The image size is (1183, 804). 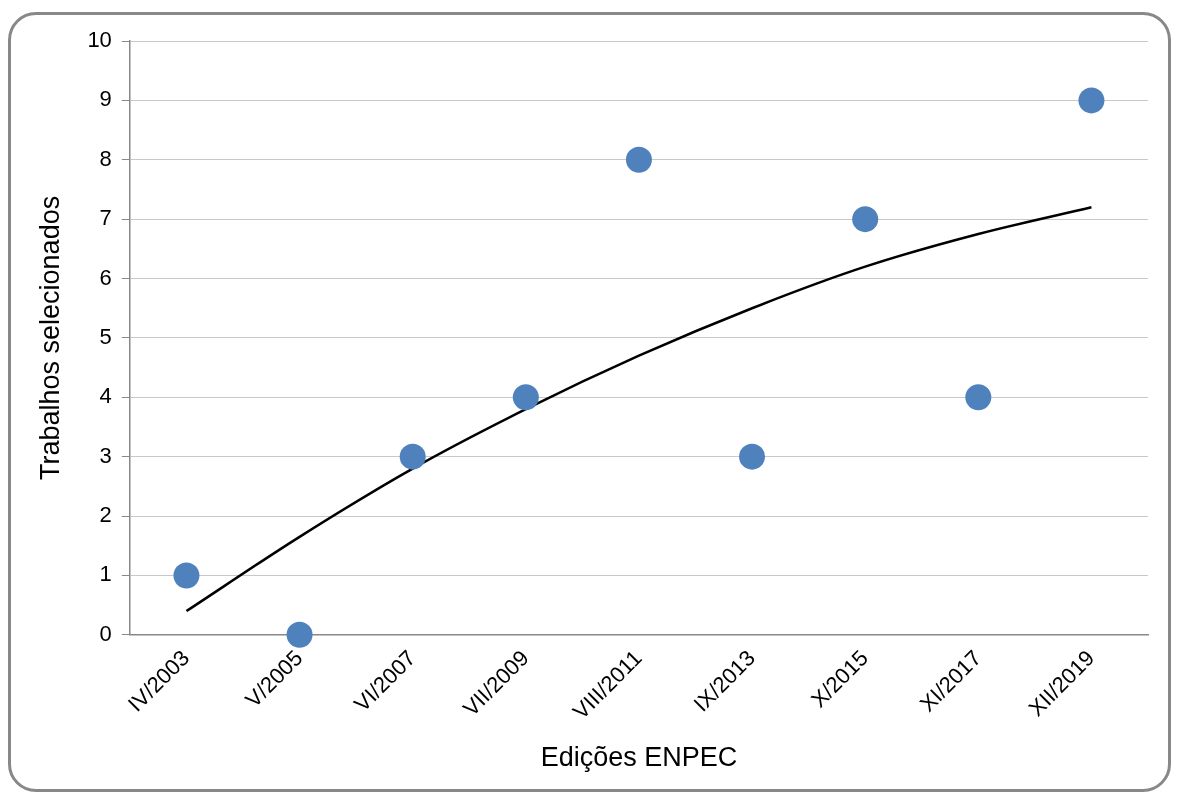 What do you see at coordinates (105, 277) in the screenshot?
I see `y-tick-label: 6` at bounding box center [105, 277].